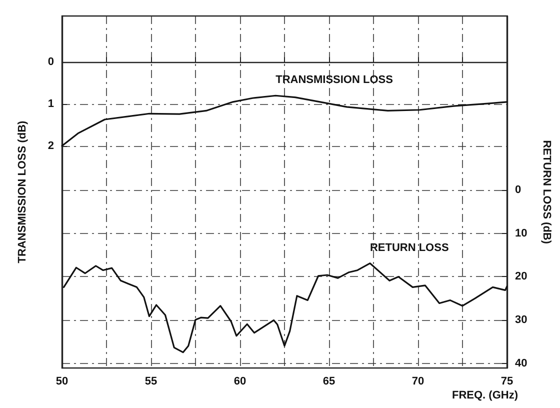 This screenshot has height=408, width=560. What do you see at coordinates (409, 248) in the screenshot?
I see `series-label: RETURN LOSS` at bounding box center [409, 248].